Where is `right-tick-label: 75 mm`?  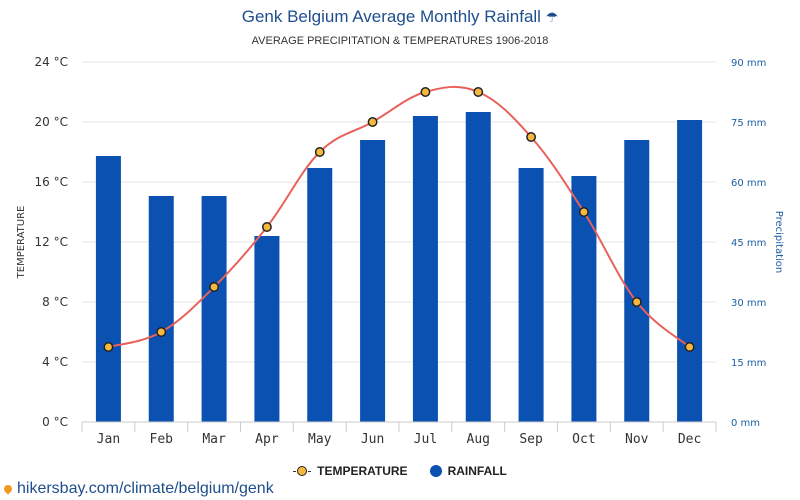 right-tick-label: 75 mm is located at coordinates (748, 123).